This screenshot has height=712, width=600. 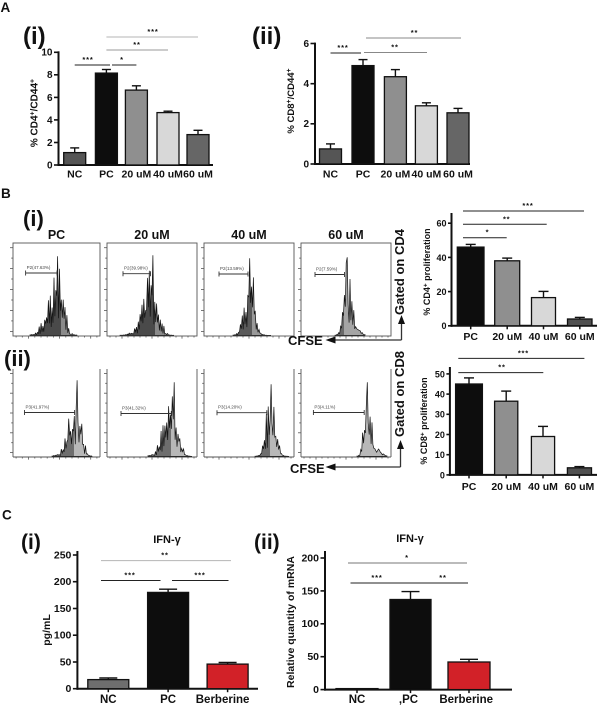 I want to click on svg-text: P3(41.97%), so click(x=38, y=407).